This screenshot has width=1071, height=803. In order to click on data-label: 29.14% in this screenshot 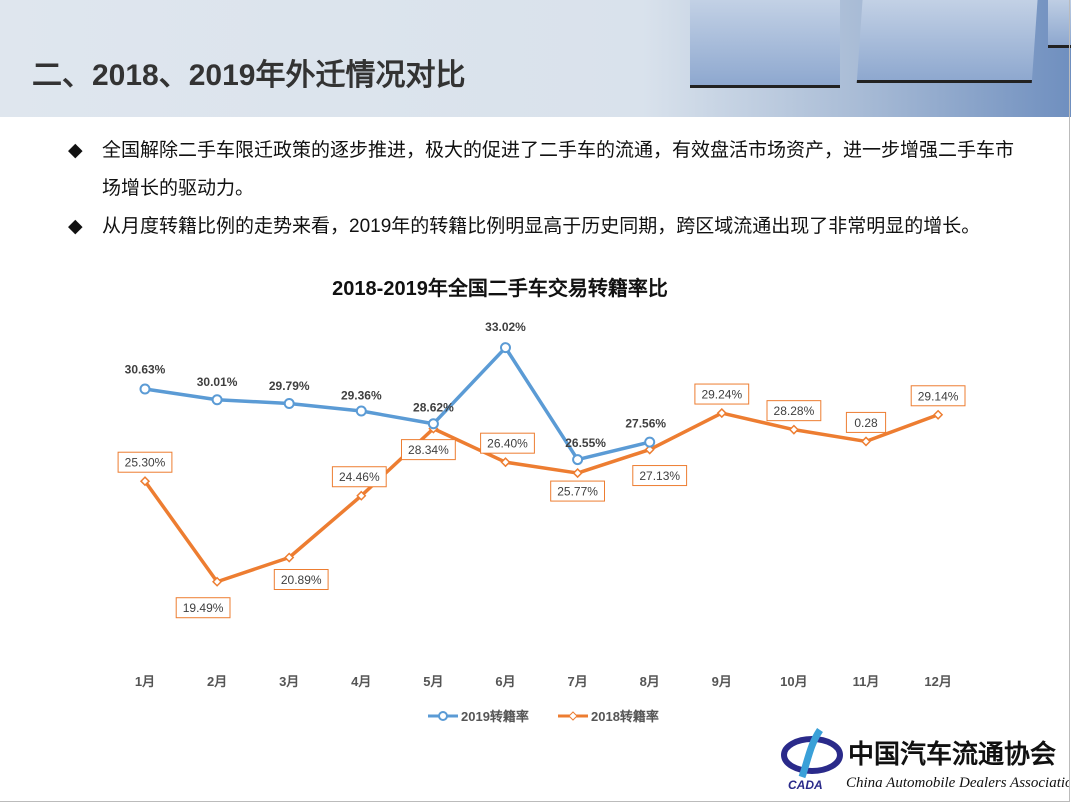, I will do `click(938, 396)`.